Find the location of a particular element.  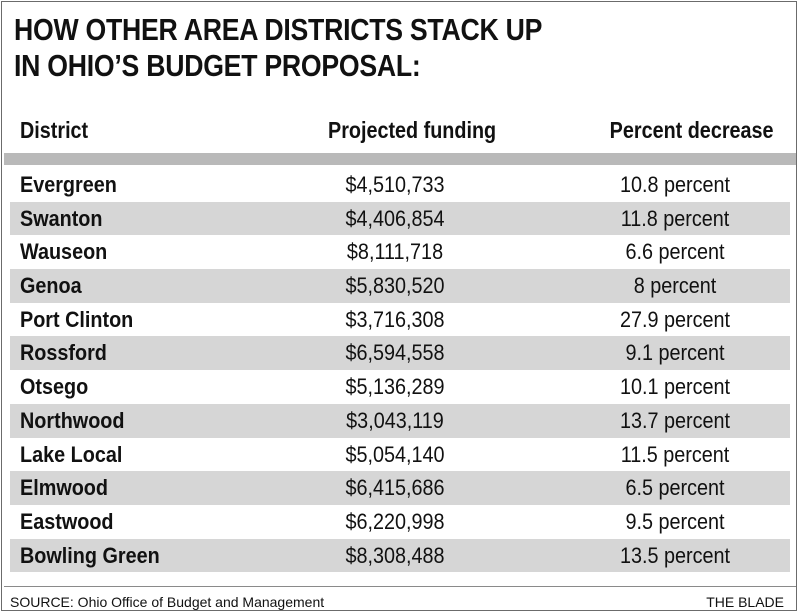

percent-decrease-cell: 11.5 percent is located at coordinates (675, 454).